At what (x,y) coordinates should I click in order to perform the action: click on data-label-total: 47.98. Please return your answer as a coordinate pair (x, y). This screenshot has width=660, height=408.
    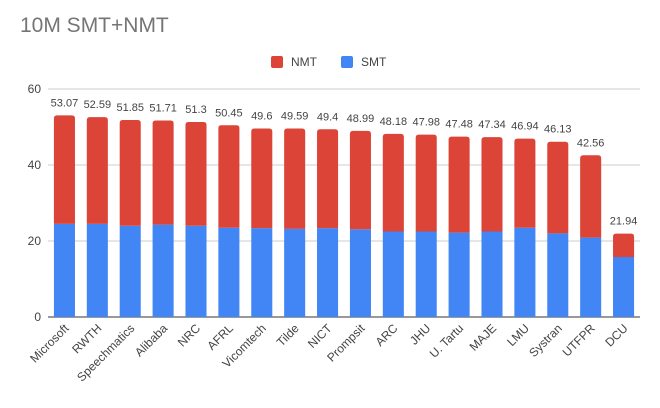
    Looking at the image, I should click on (426, 123).